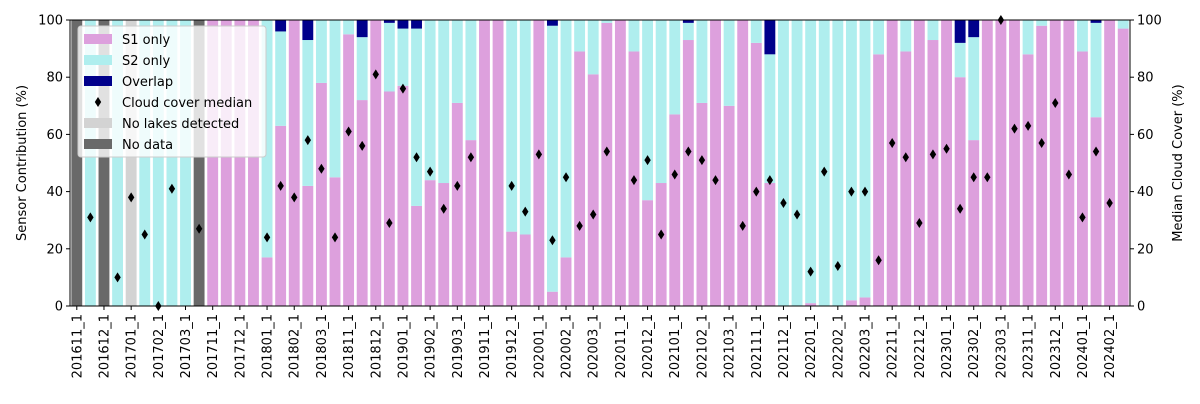  What do you see at coordinates (187, 103) in the screenshot?
I see `legend-label-cloud: Cloud cover median` at bounding box center [187, 103].